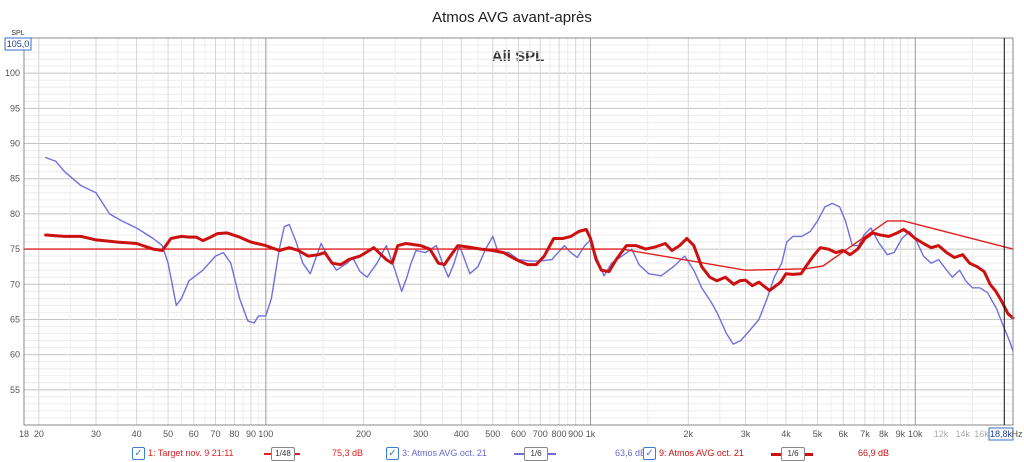 This screenshot has height=462, width=1024. What do you see at coordinates (420, 434) in the screenshot?
I see `x-tick-label: 300` at bounding box center [420, 434].